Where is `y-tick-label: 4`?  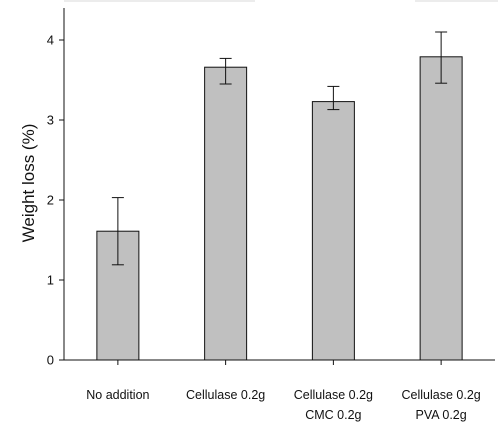 y-tick-label: 4 is located at coordinates (50, 40).